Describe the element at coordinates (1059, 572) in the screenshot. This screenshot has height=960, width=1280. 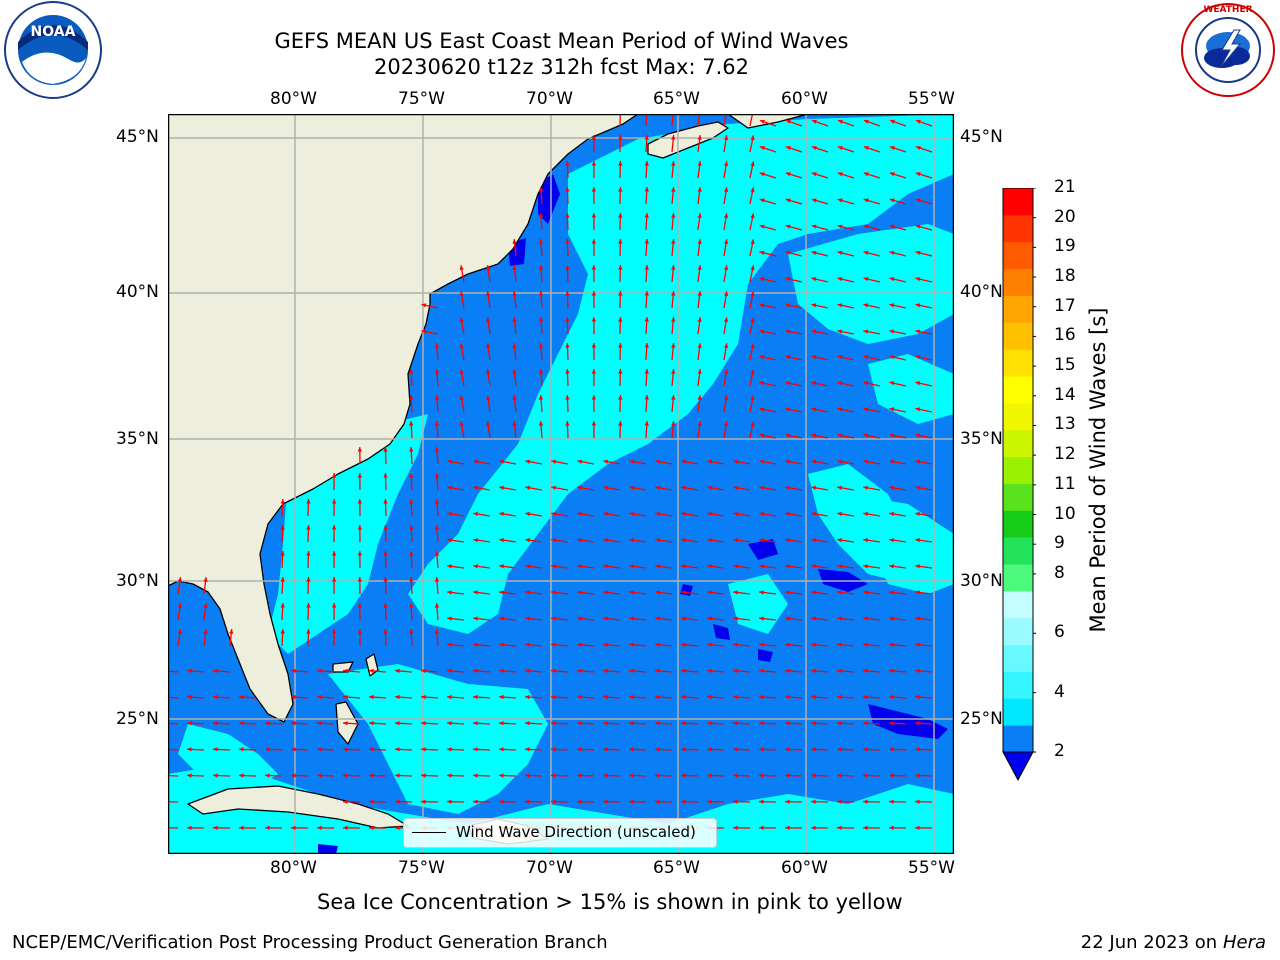
I see `colorbar-tick-label: 8` at that location.